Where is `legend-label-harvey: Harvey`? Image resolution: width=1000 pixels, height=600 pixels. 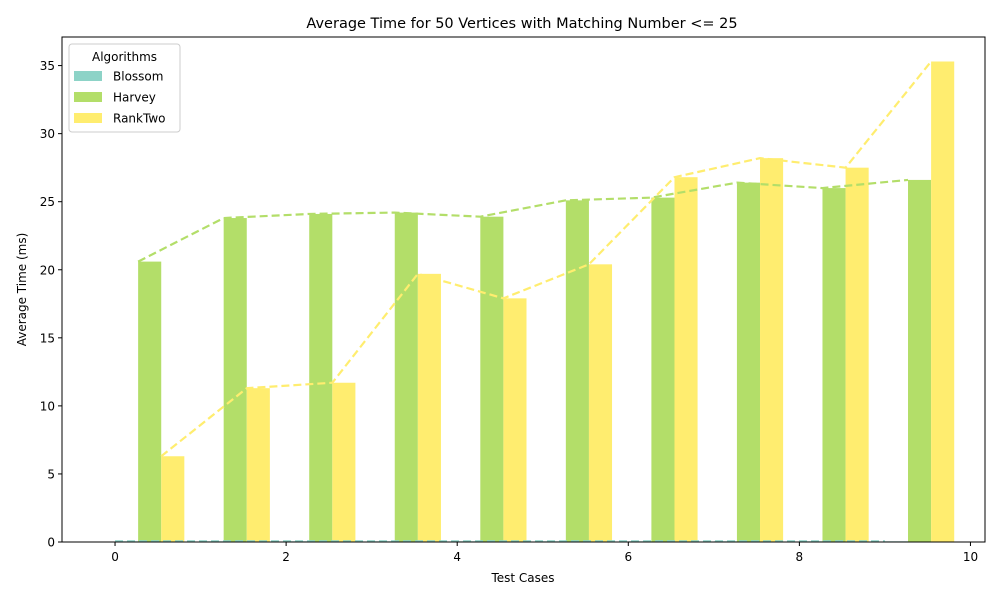
legend-label-harvey: Harvey is located at coordinates (134, 98).